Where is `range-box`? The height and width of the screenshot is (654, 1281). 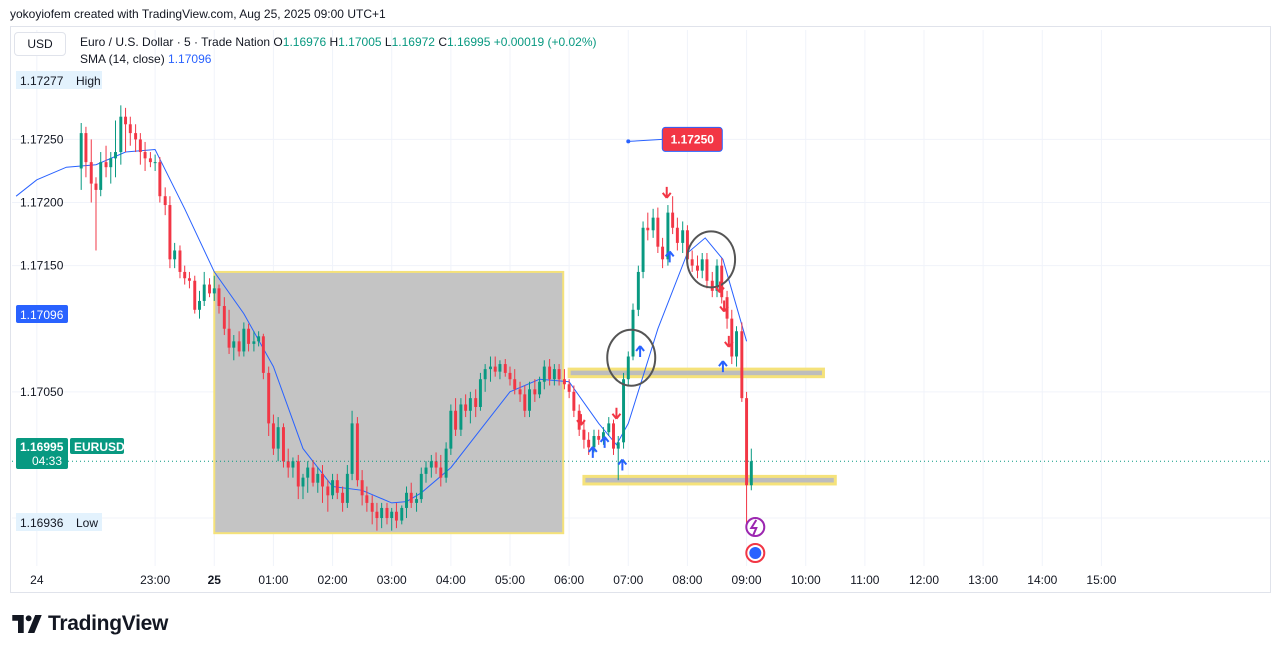 range-box is located at coordinates (389, 402).